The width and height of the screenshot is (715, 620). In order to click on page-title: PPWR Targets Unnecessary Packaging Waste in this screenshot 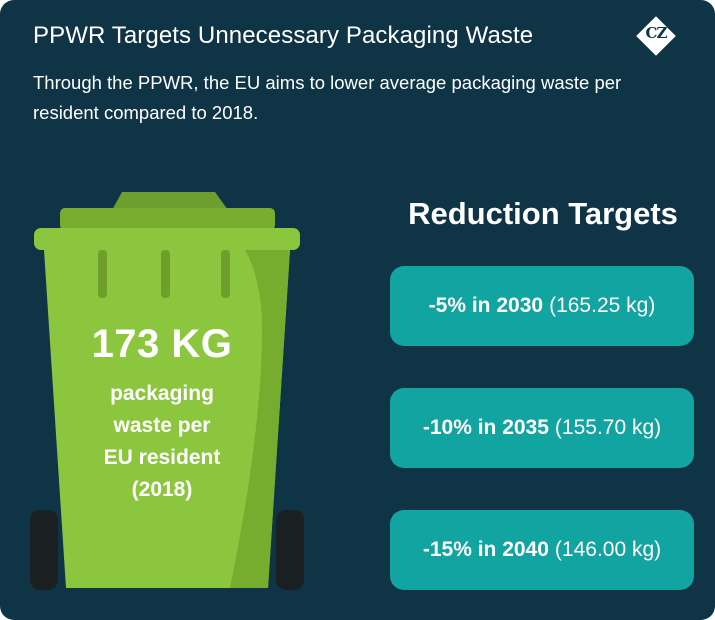, I will do `click(283, 35)`.